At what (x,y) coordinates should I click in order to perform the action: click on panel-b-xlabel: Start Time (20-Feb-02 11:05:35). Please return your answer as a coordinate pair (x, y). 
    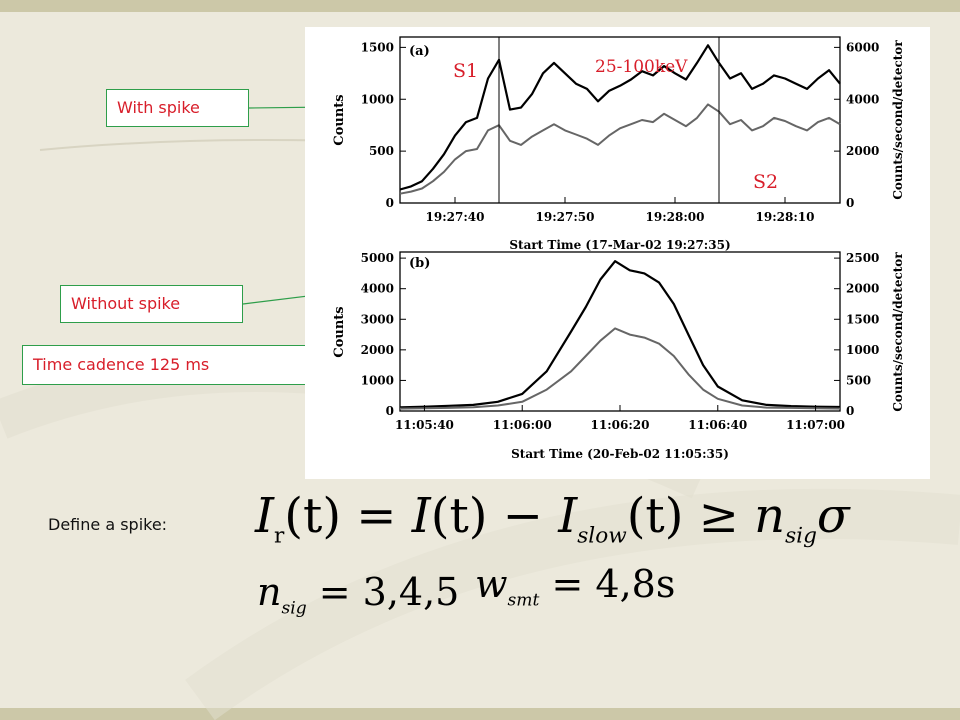
    Looking at the image, I should click on (620, 454).